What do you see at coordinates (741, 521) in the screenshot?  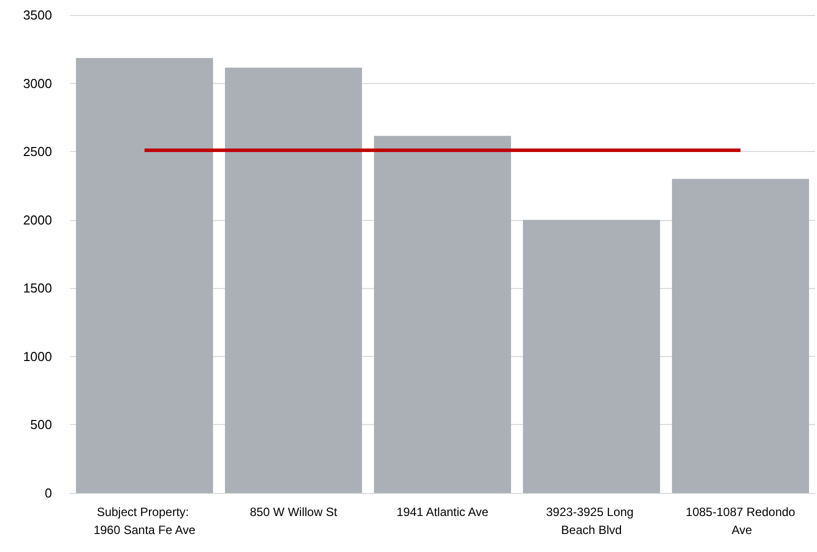 I see `x-tick-label: 1085-1087 Redondo Ave` at bounding box center [741, 521].